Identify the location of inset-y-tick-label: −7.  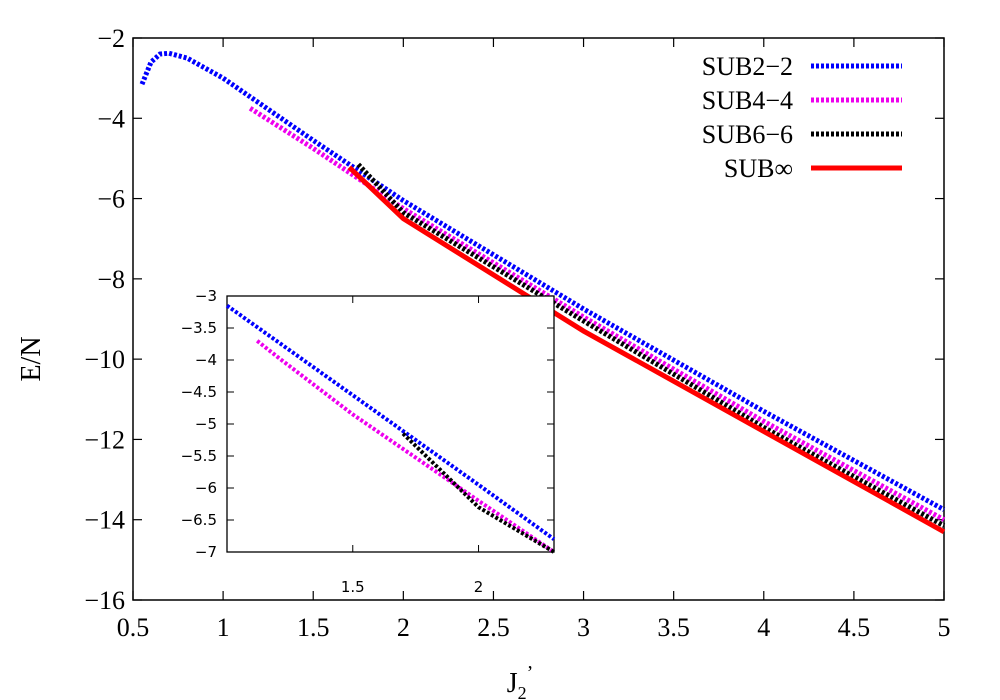
(206, 552).